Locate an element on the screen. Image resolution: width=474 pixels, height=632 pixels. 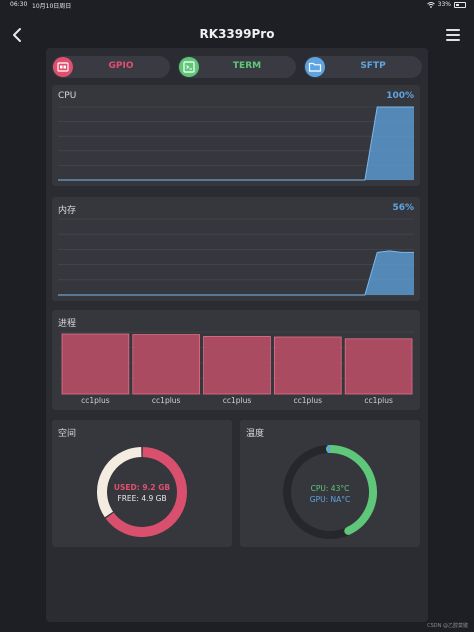
cpu-title: CPU is located at coordinates (67, 96).